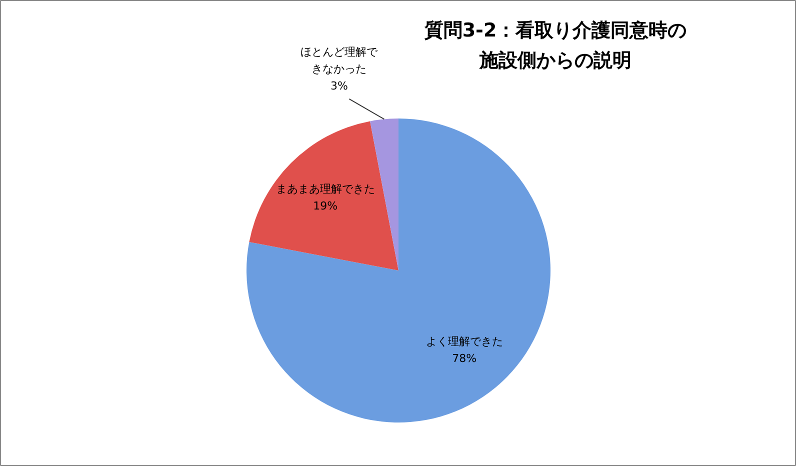 Image resolution: width=796 pixels, height=466 pixels. What do you see at coordinates (464, 359) in the screenshot?
I see `data-label: 78%` at bounding box center [464, 359].